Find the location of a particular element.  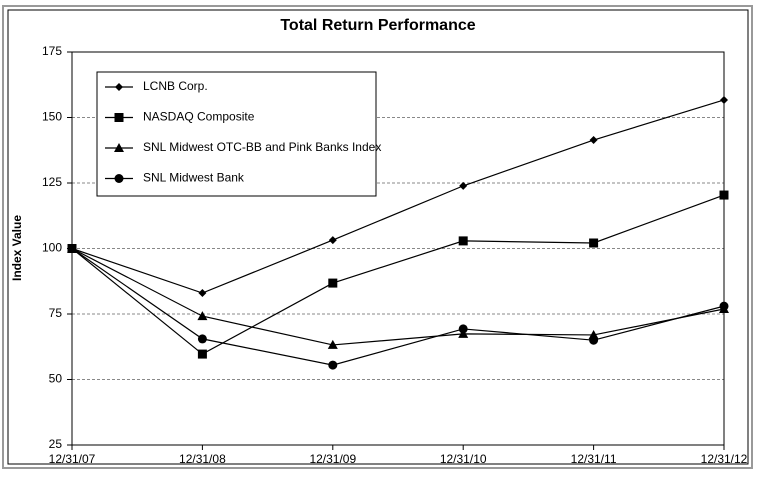

y-axis-label: Index Value is located at coordinates (17, 248).